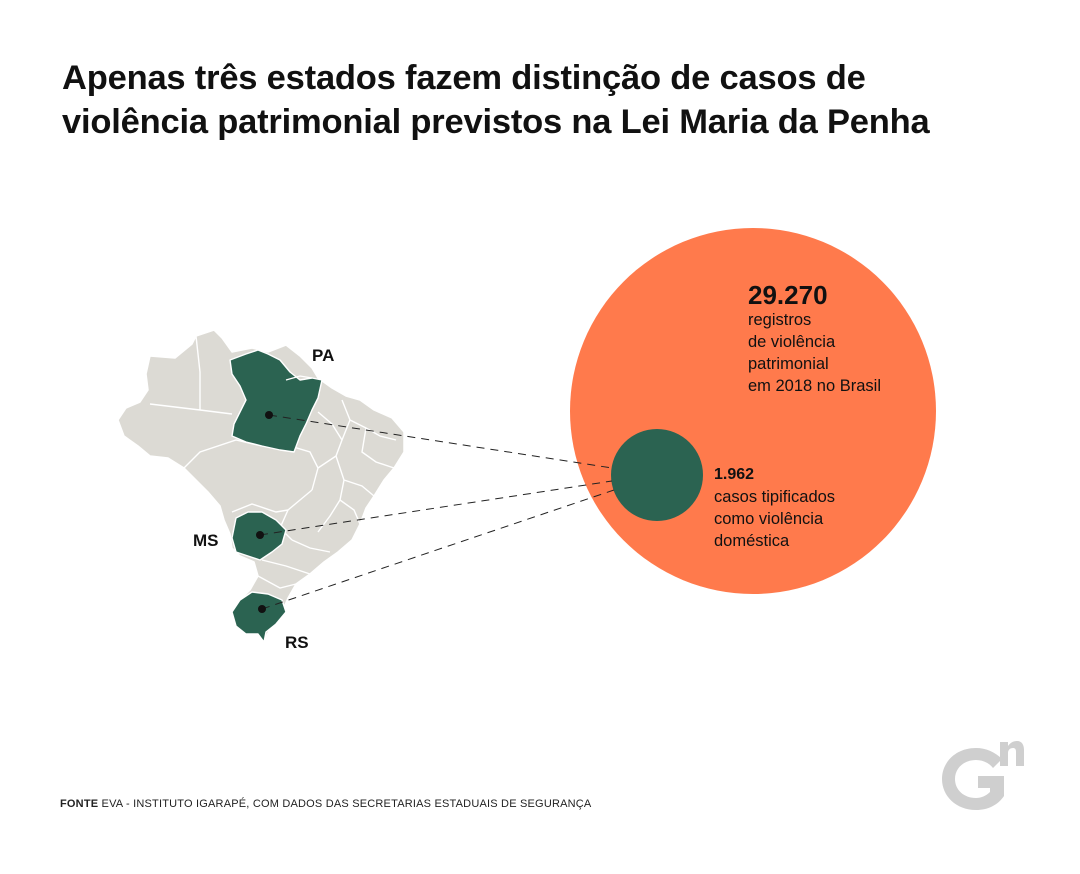  Describe the element at coordinates (774, 497) in the screenshot. I see `subset-desc-line-1: casos tipificados` at that location.